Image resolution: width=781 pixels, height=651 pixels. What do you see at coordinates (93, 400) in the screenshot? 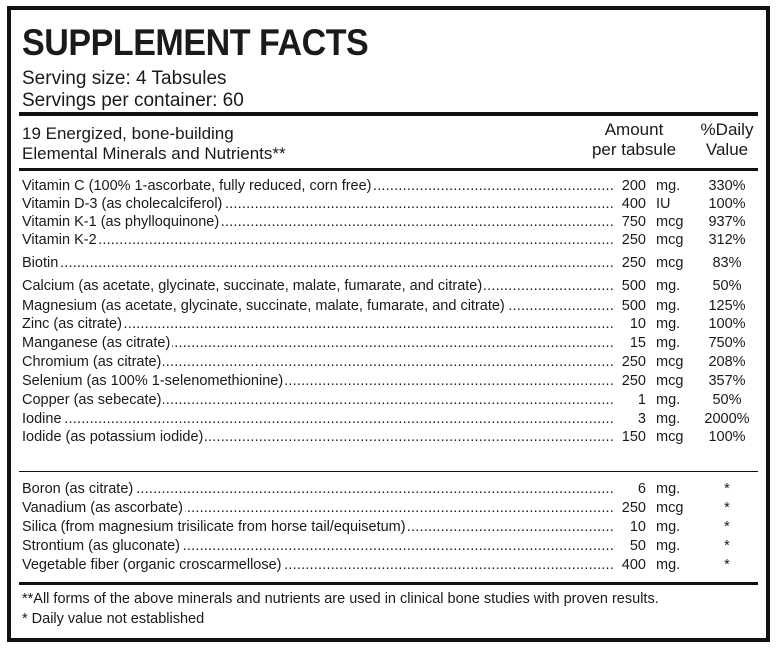
I see `nutrient-name: Copper (as sebecate)` at bounding box center [93, 400].